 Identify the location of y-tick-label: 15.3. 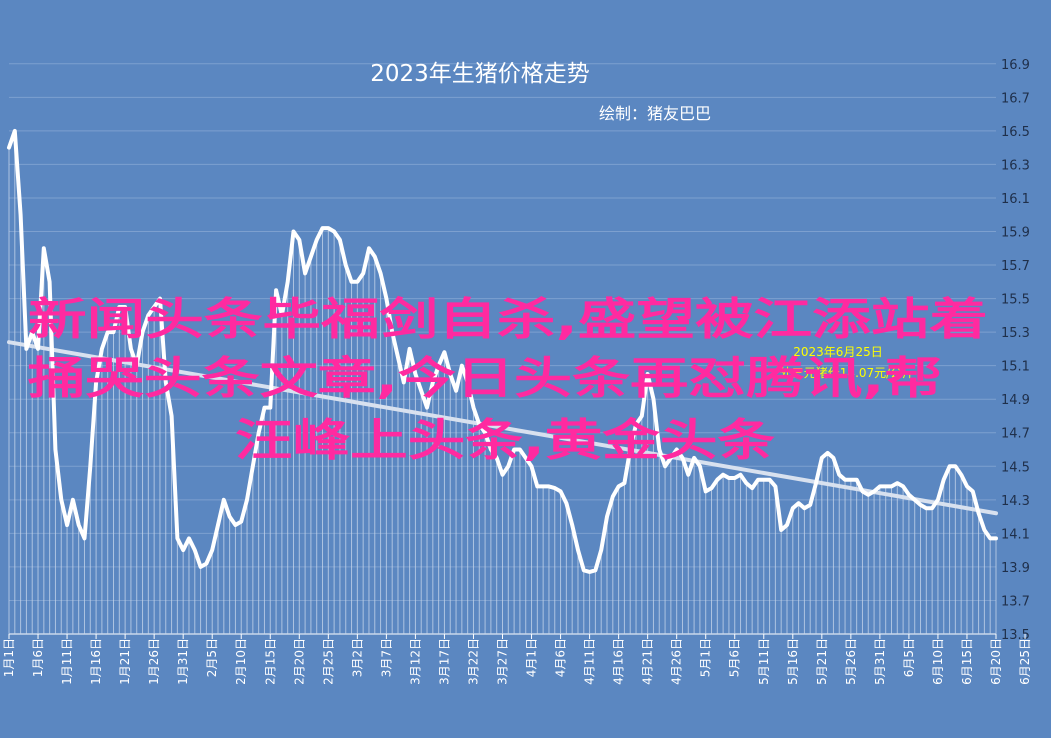
(1015, 333).